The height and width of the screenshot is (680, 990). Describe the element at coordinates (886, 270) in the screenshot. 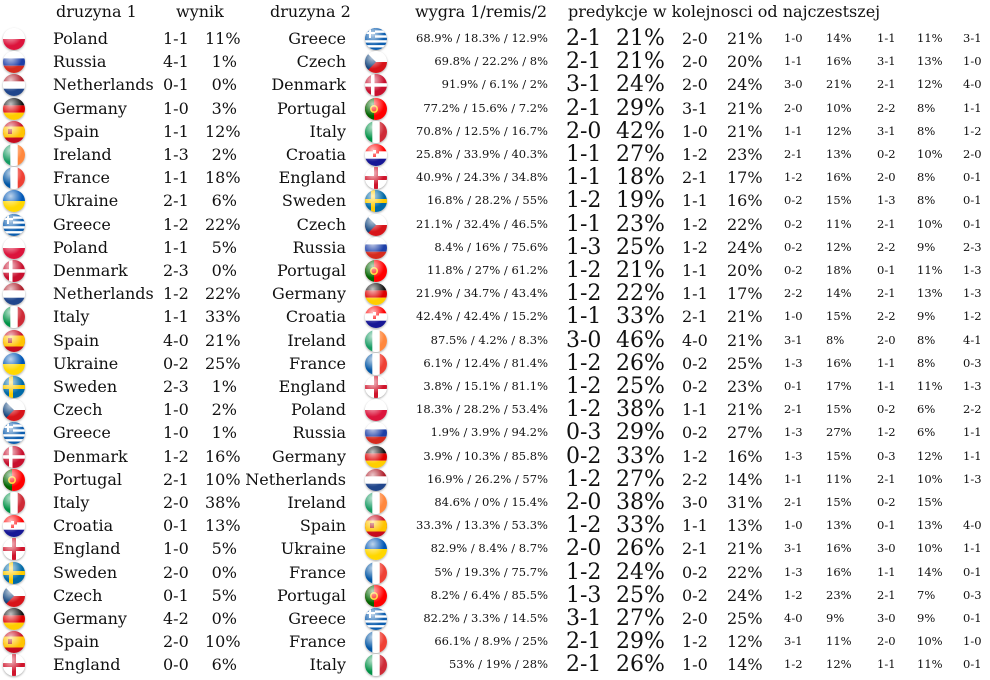

I see `prediction-4-score: 0-1` at that location.